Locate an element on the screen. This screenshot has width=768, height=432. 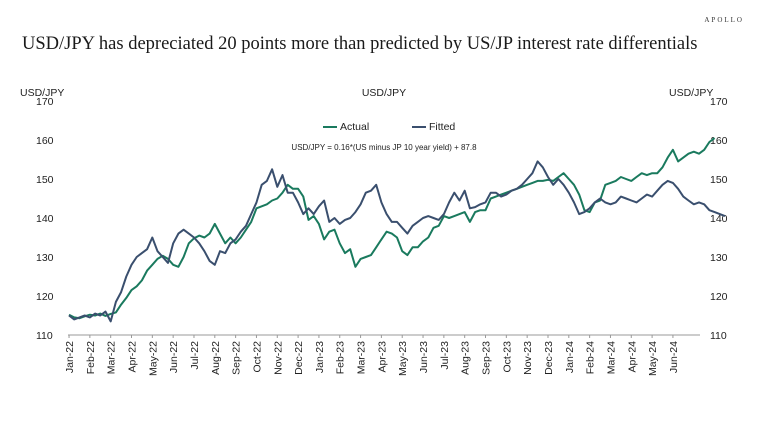
x-tick-label: Jan-23 is located at coordinates (320, 357).